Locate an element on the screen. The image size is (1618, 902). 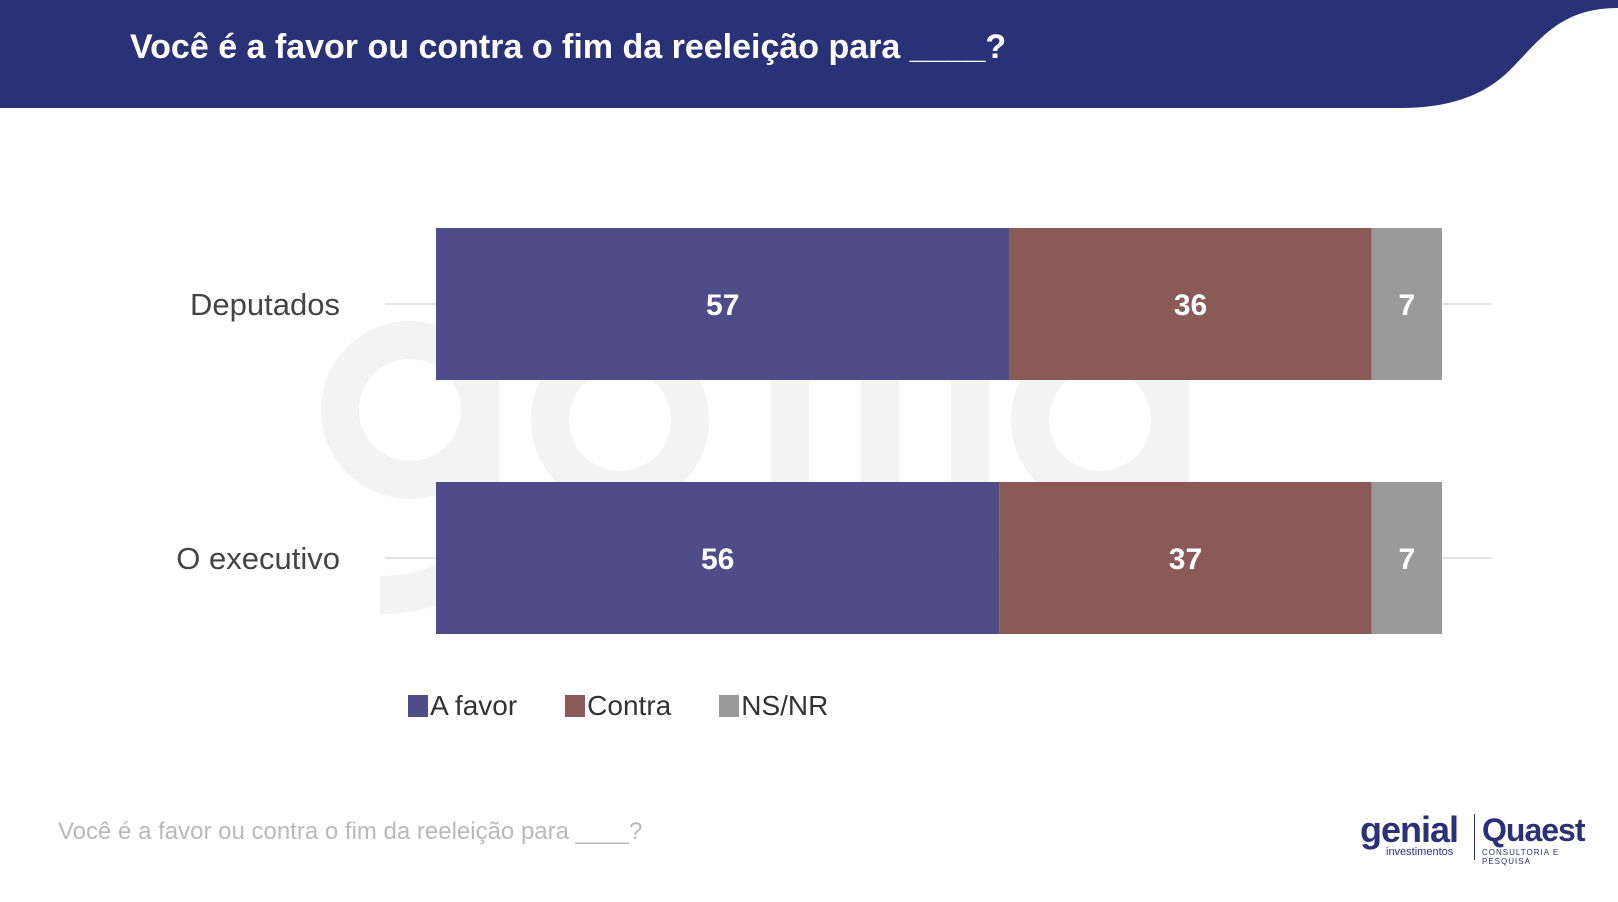
legend-item-ns-nr: NS/NR is located at coordinates (773, 706).